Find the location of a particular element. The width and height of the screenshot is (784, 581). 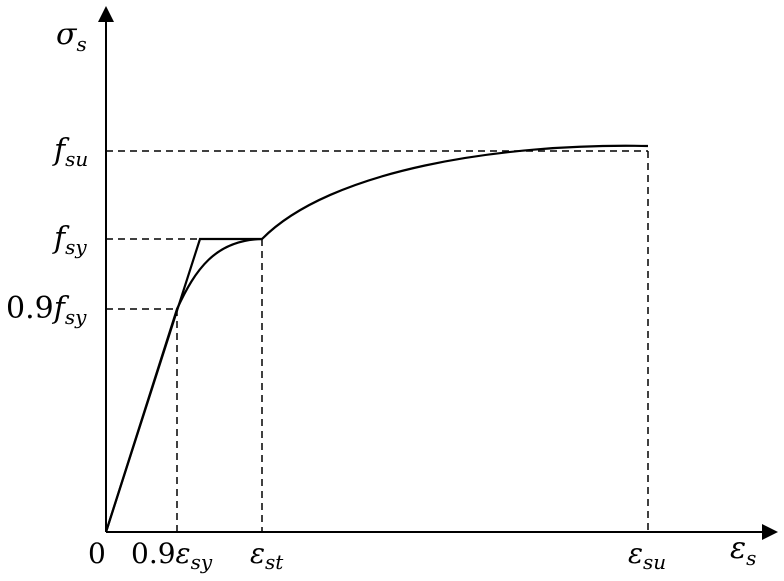

y-axis-label: σs is located at coordinates (71, 36).